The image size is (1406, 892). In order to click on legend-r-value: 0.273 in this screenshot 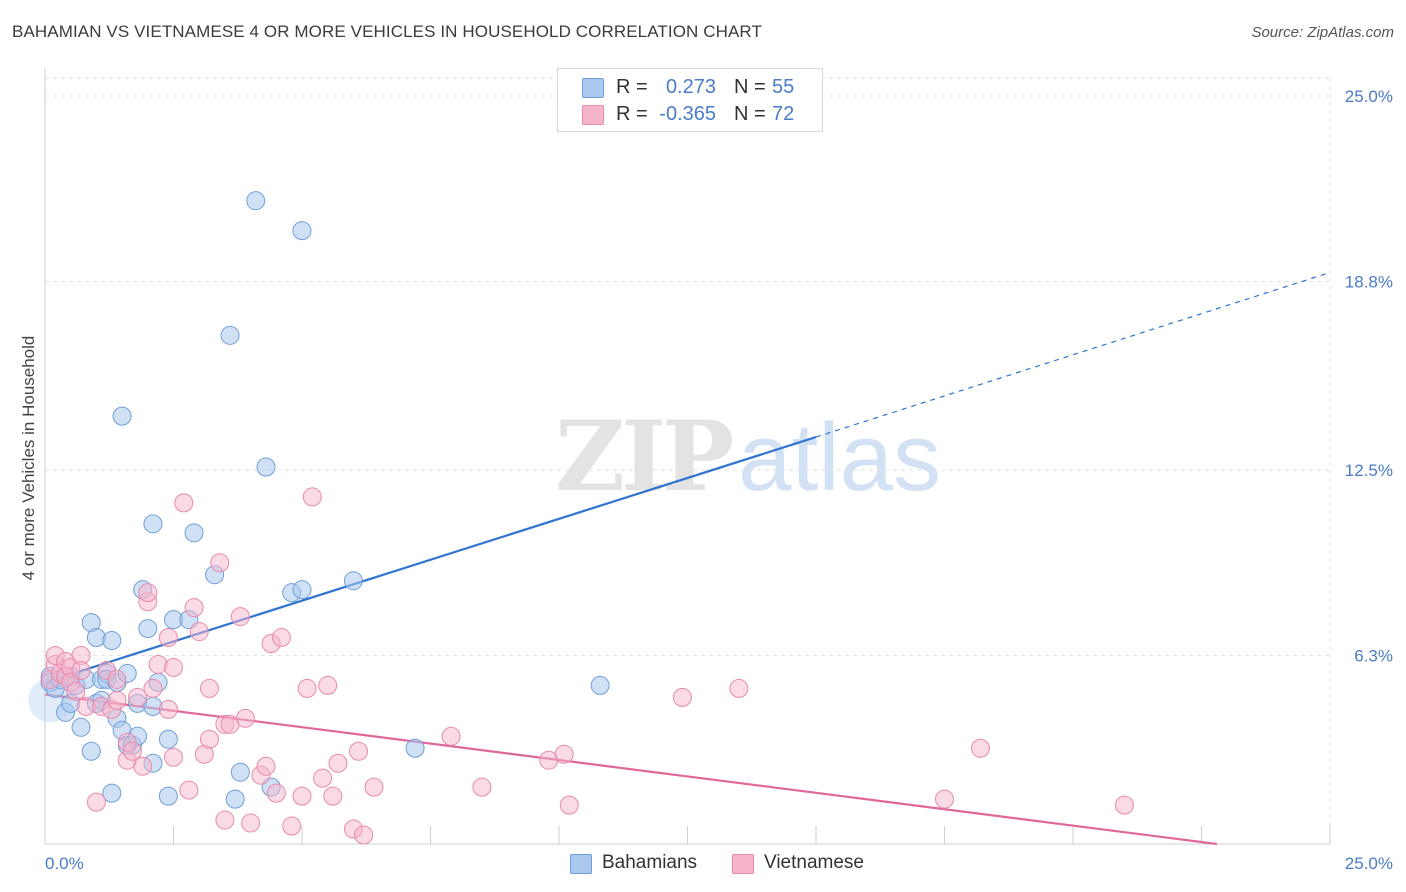, I will do `click(690, 87)`.